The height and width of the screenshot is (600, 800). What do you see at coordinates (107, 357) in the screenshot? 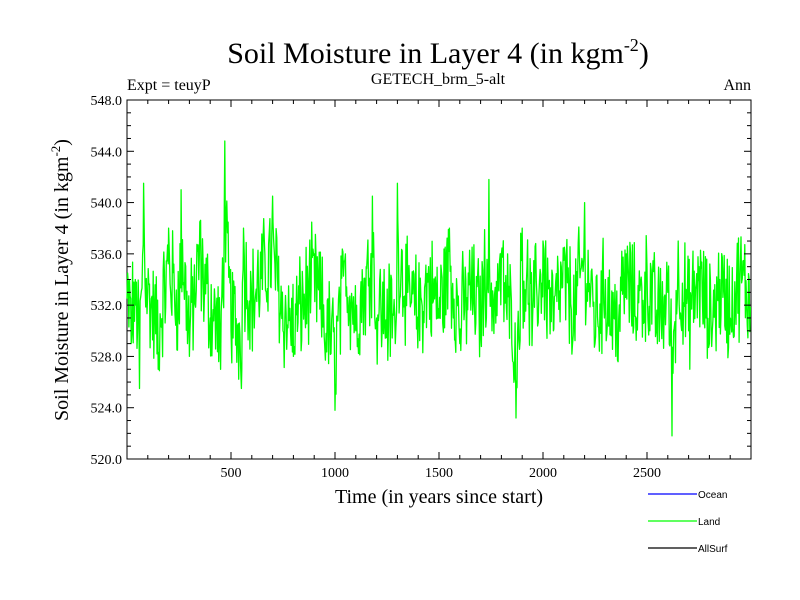
I see `y-tick-label: 528.0` at bounding box center [107, 357].